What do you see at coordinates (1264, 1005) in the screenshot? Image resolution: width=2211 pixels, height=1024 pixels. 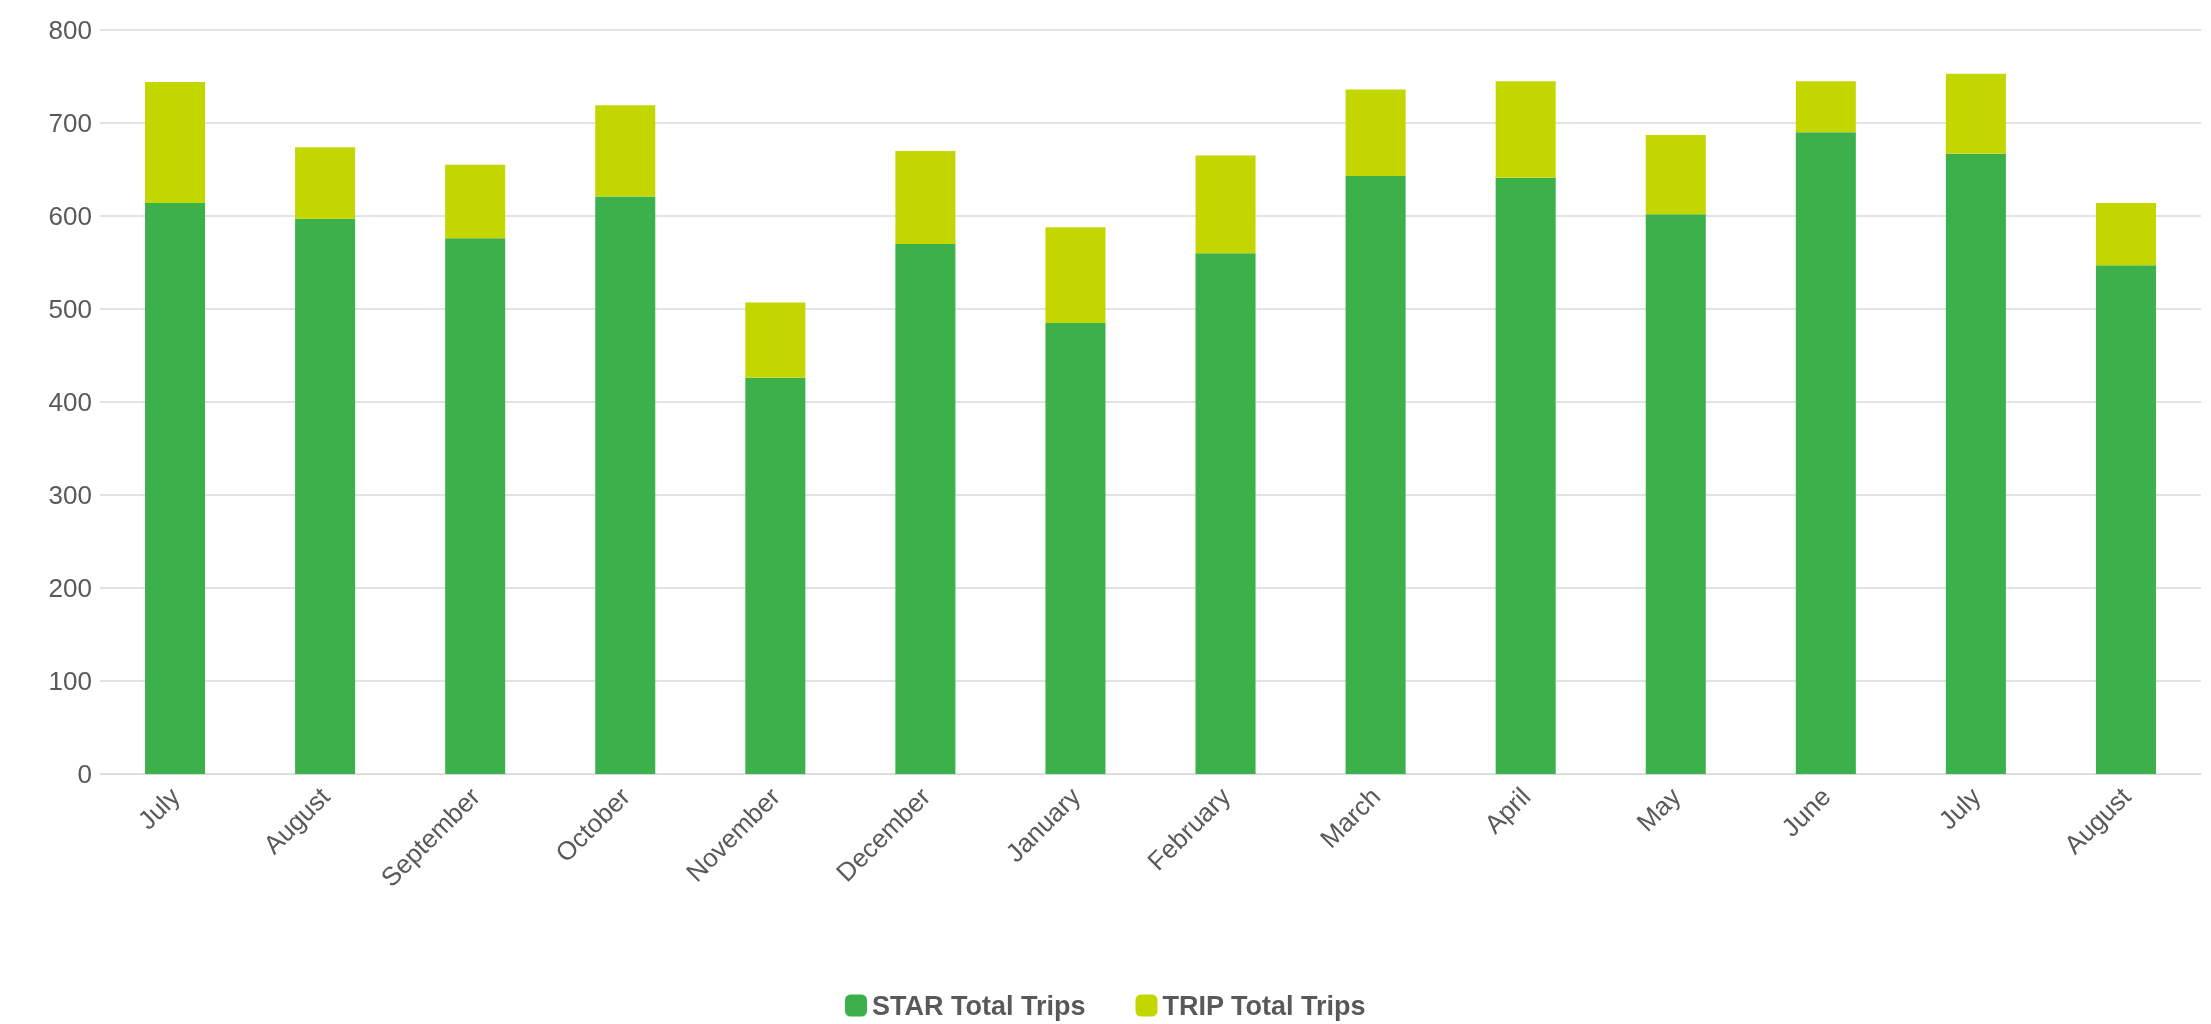 I see `legend-label: TRIP Total Trips` at bounding box center [1264, 1005].